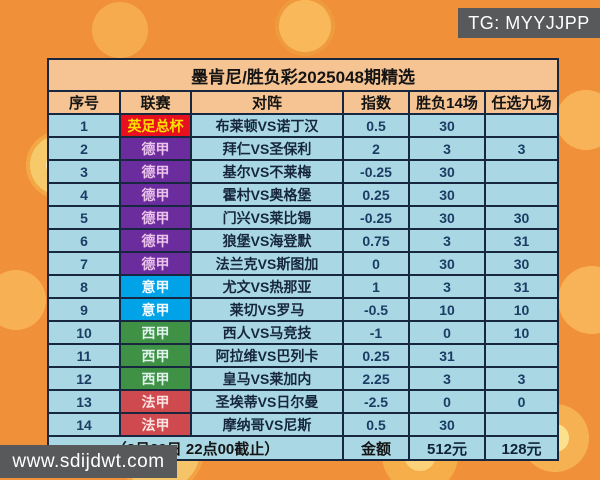  Describe the element at coordinates (376, 148) in the screenshot. I see `cell-index: 2` at that location.